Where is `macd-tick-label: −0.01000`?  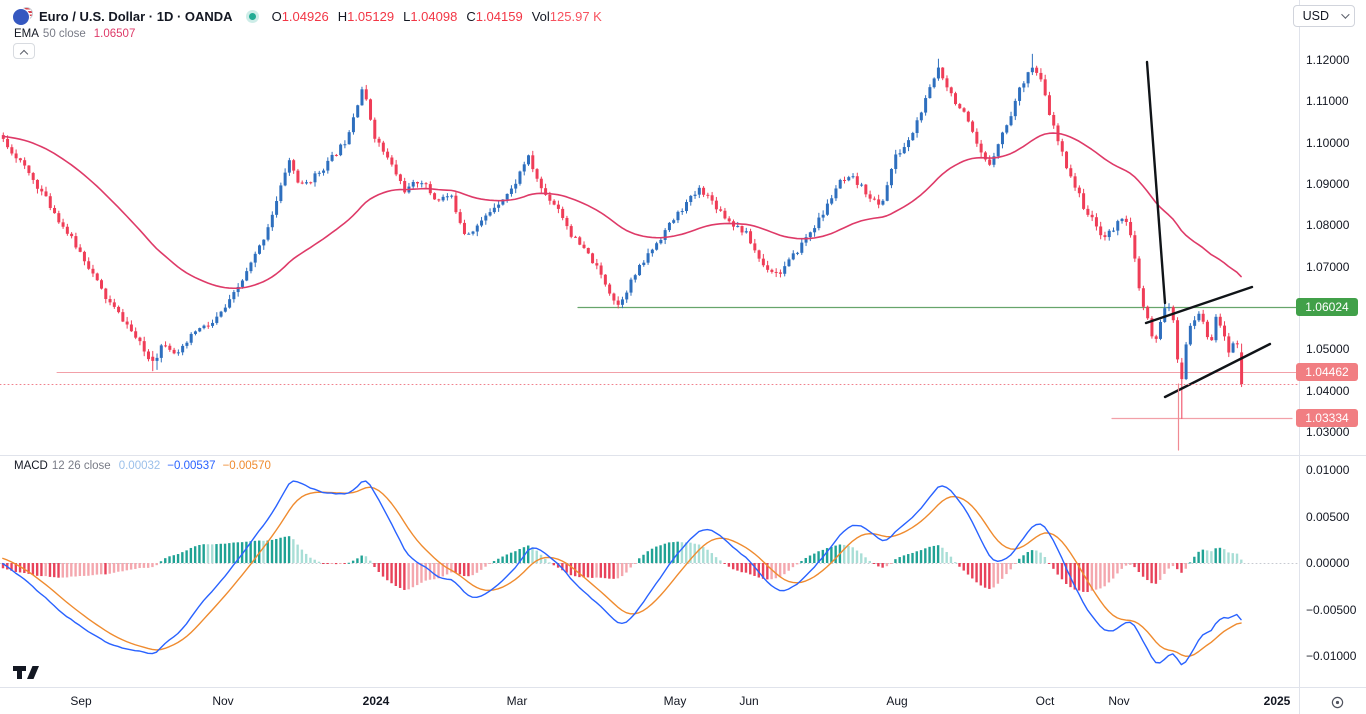 macd-tick-label: −0.01000 is located at coordinates (1331, 656).